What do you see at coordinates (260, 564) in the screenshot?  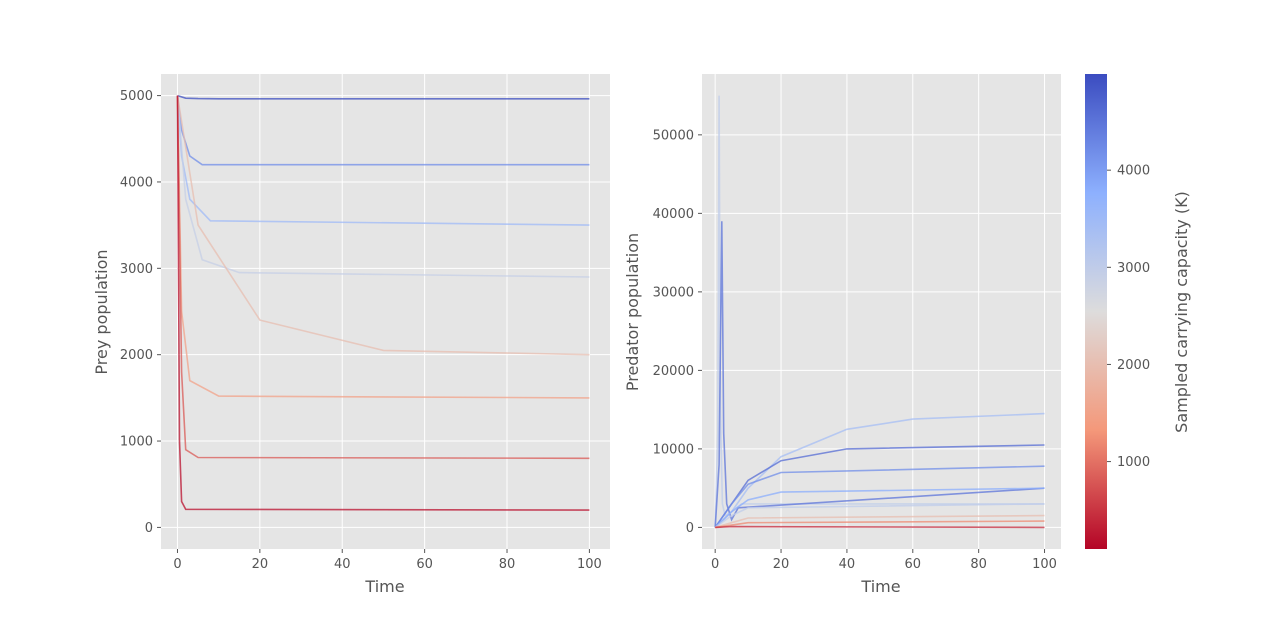 I see `prey-x-tick-label: 20` at bounding box center [260, 564].